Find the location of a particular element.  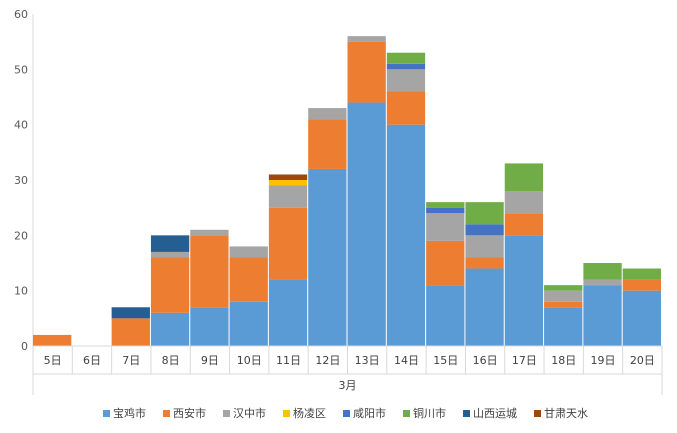

y-tick-label: 10 is located at coordinates (21, 291).